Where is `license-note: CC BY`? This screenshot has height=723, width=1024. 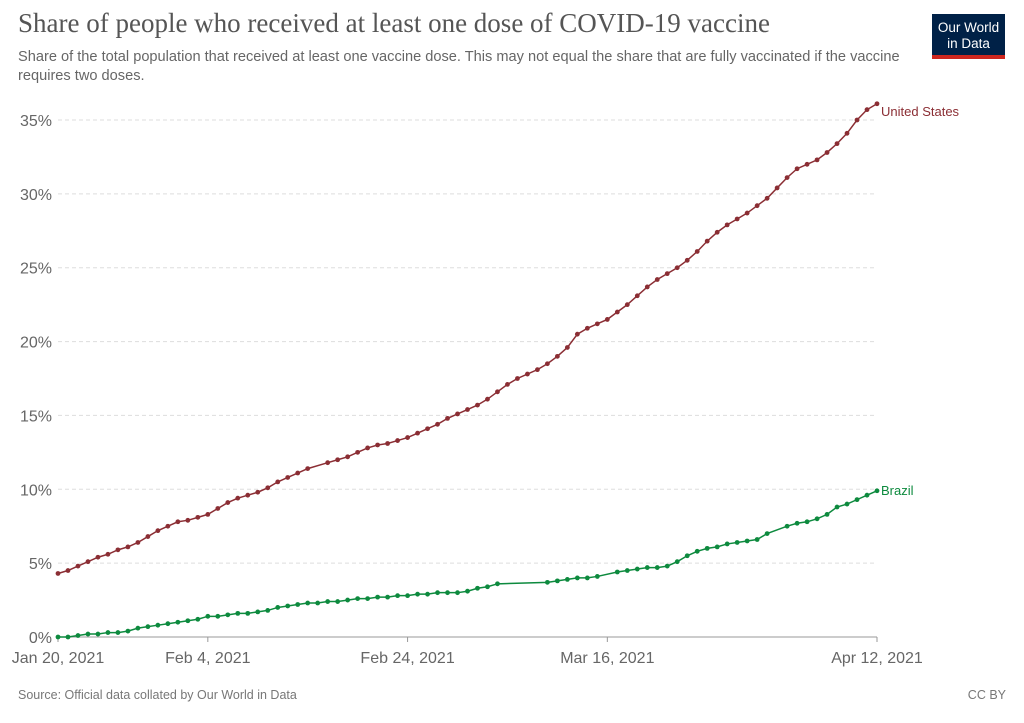
license-note: CC BY is located at coordinates (986, 695).